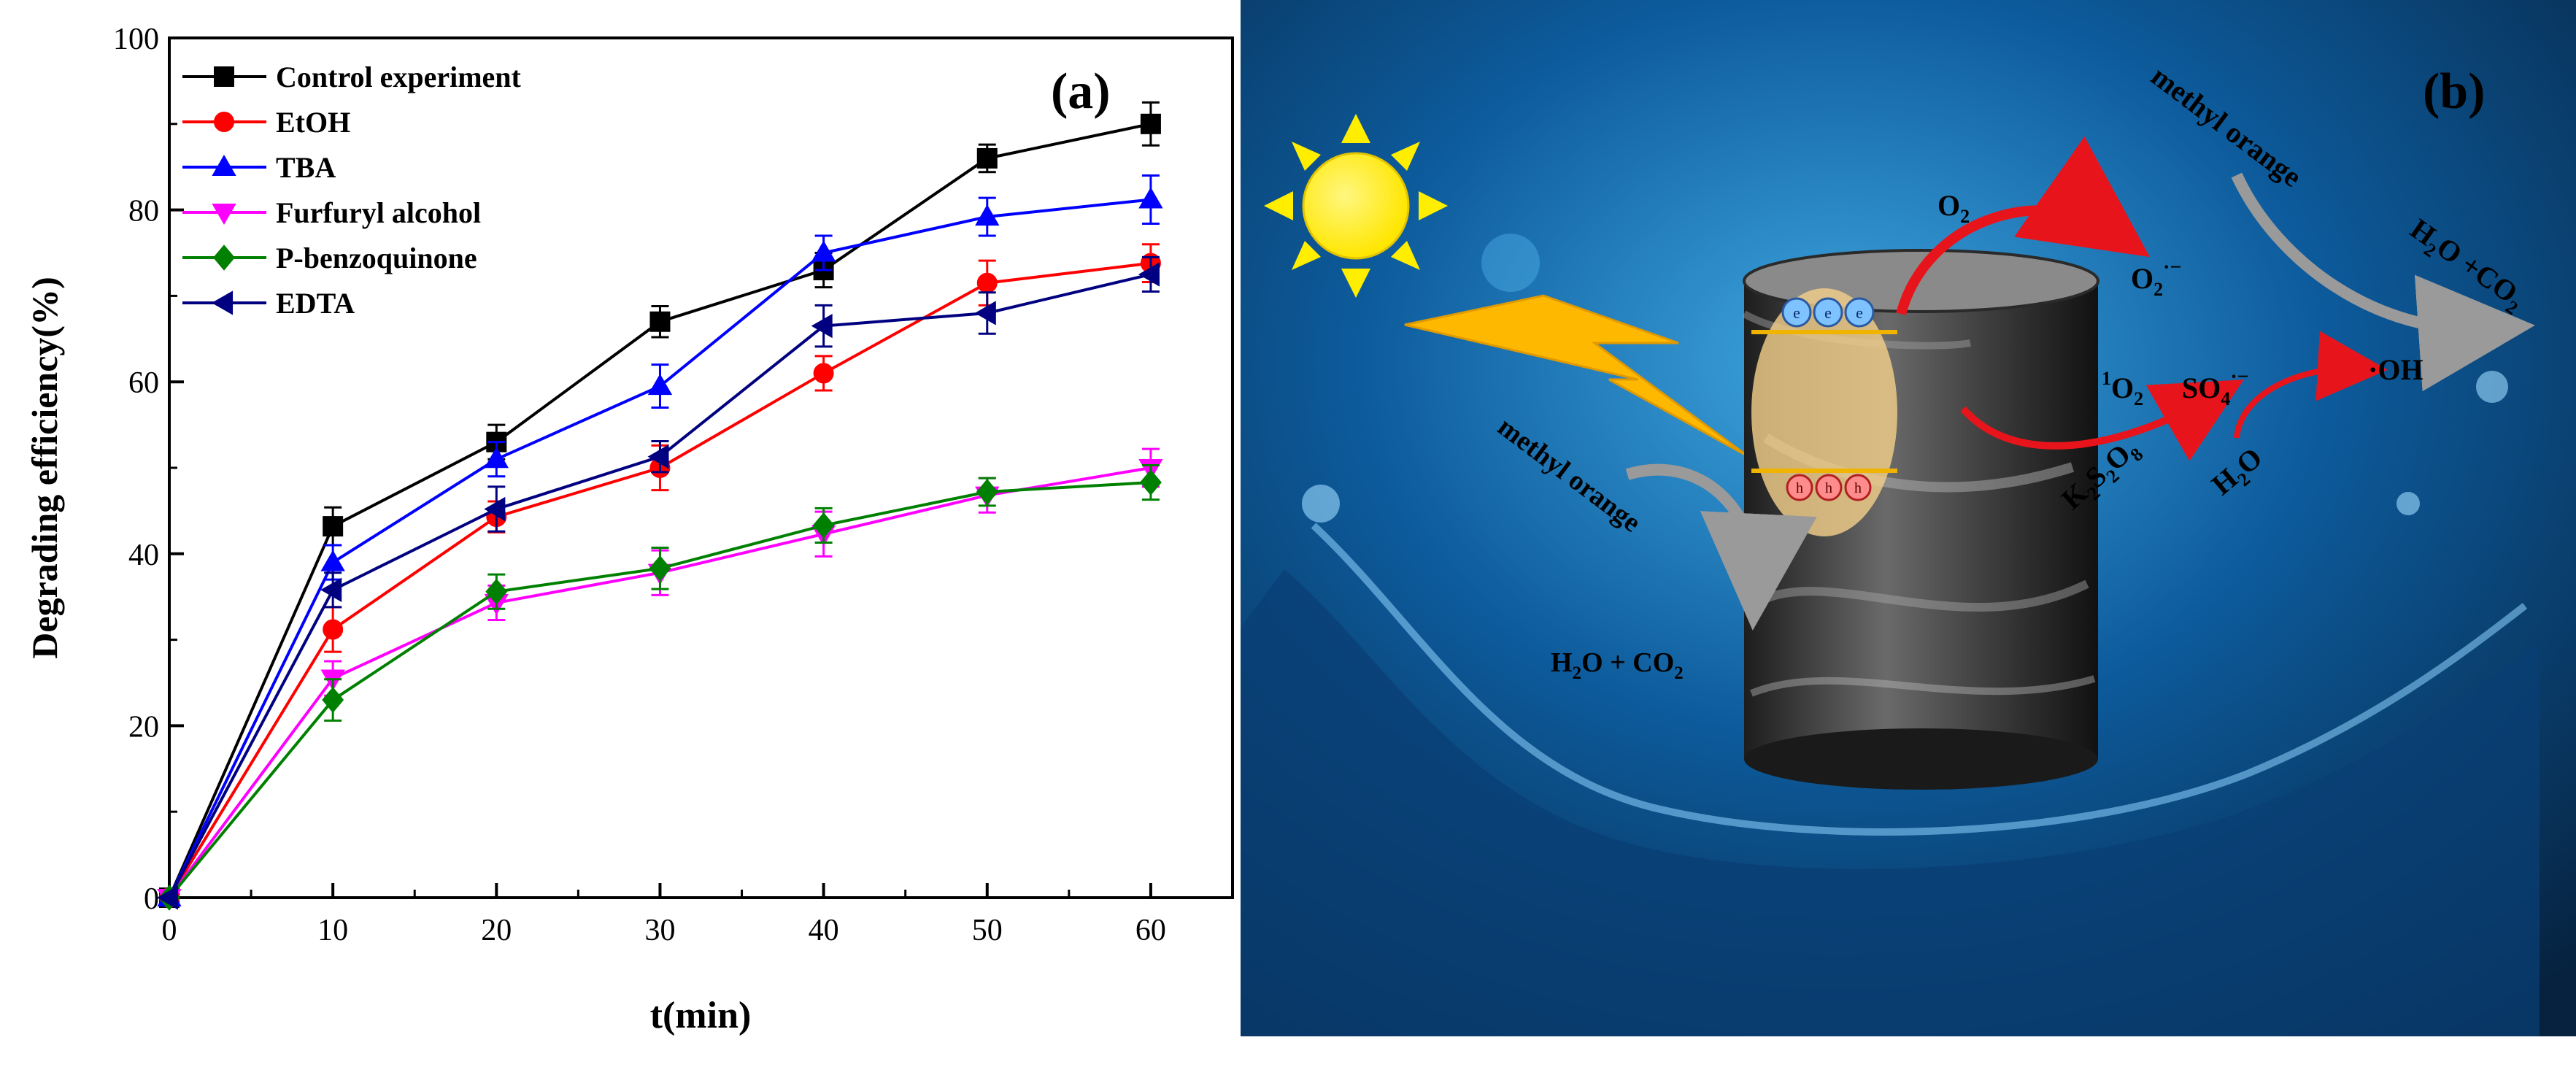  Describe the element at coordinates (987, 930) in the screenshot. I see `x-tick-label: 50` at that location.